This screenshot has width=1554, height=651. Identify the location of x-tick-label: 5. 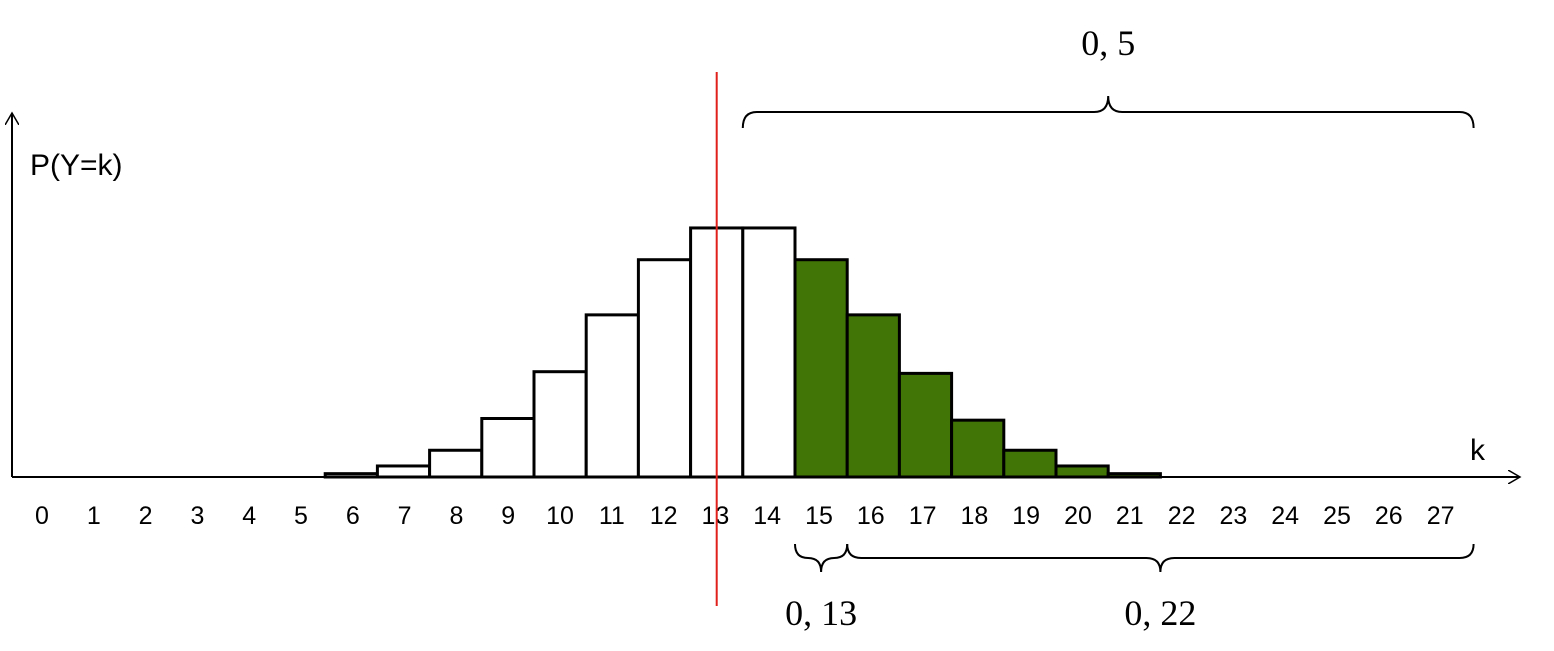
(301, 516).